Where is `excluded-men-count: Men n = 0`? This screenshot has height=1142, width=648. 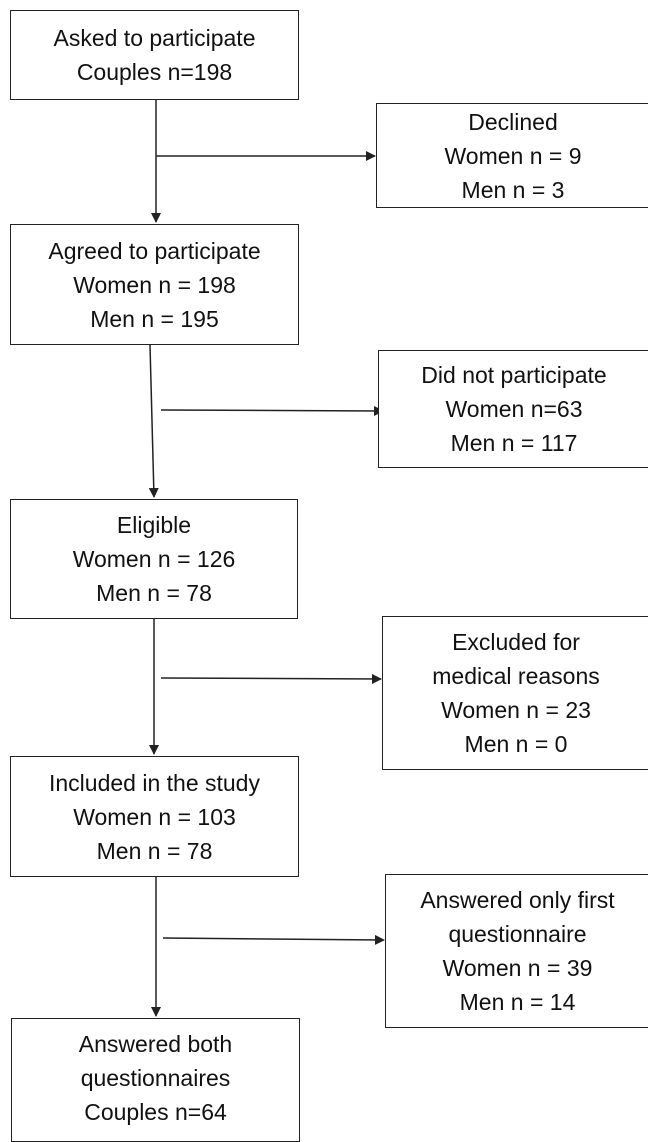
excluded-men-count: Men n = 0 is located at coordinates (516, 744).